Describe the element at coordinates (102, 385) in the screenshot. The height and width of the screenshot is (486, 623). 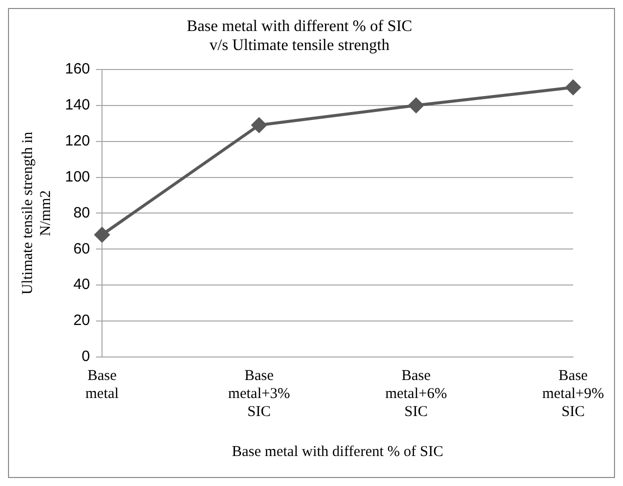
I see `x-tick-label: Base metal` at that location.